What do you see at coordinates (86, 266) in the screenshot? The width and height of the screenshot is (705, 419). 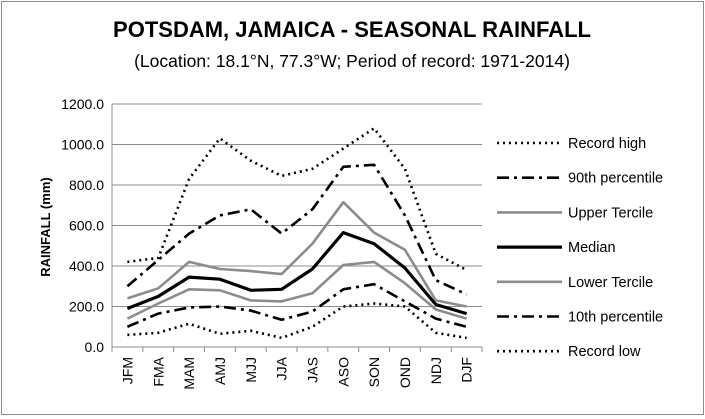 I see `y-tick-label: 400.0` at bounding box center [86, 266].